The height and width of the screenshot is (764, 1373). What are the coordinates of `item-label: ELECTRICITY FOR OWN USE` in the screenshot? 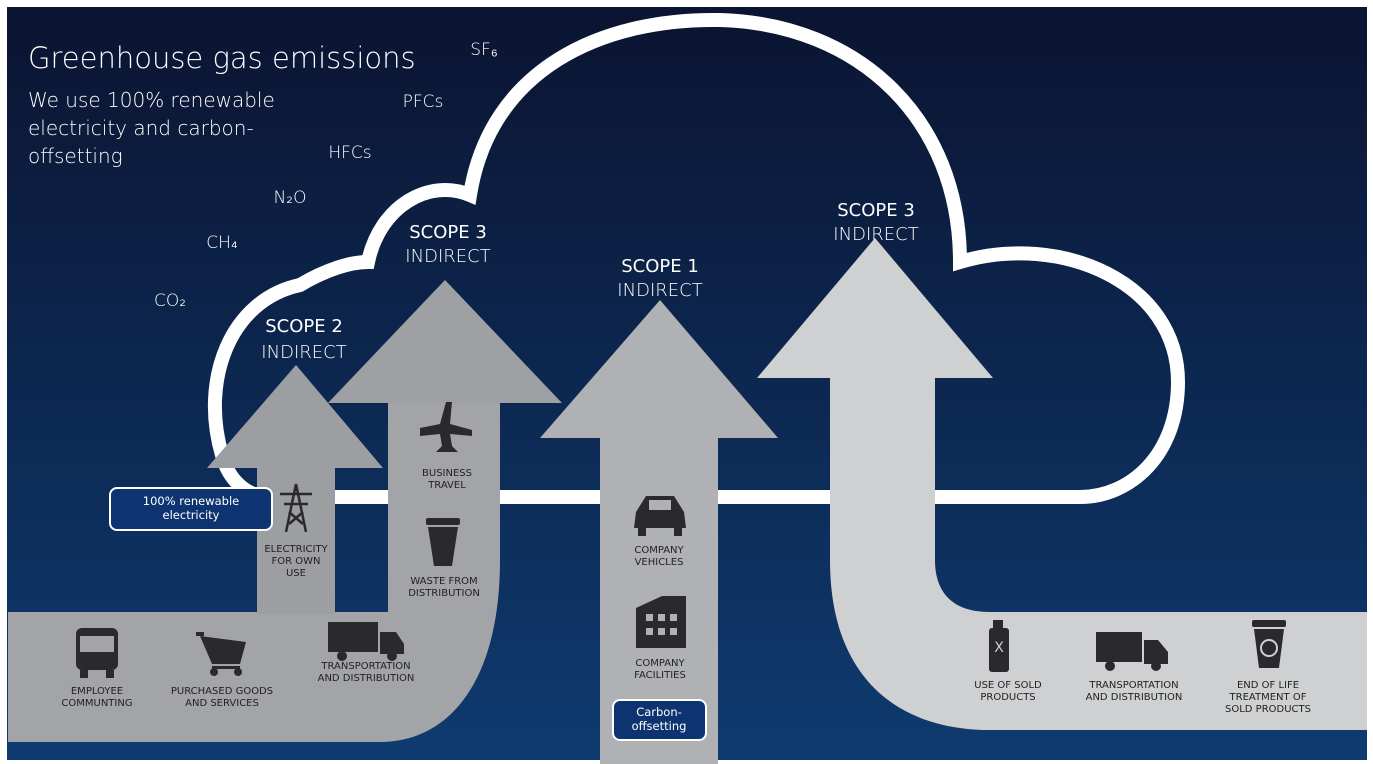 It's located at (296, 561).